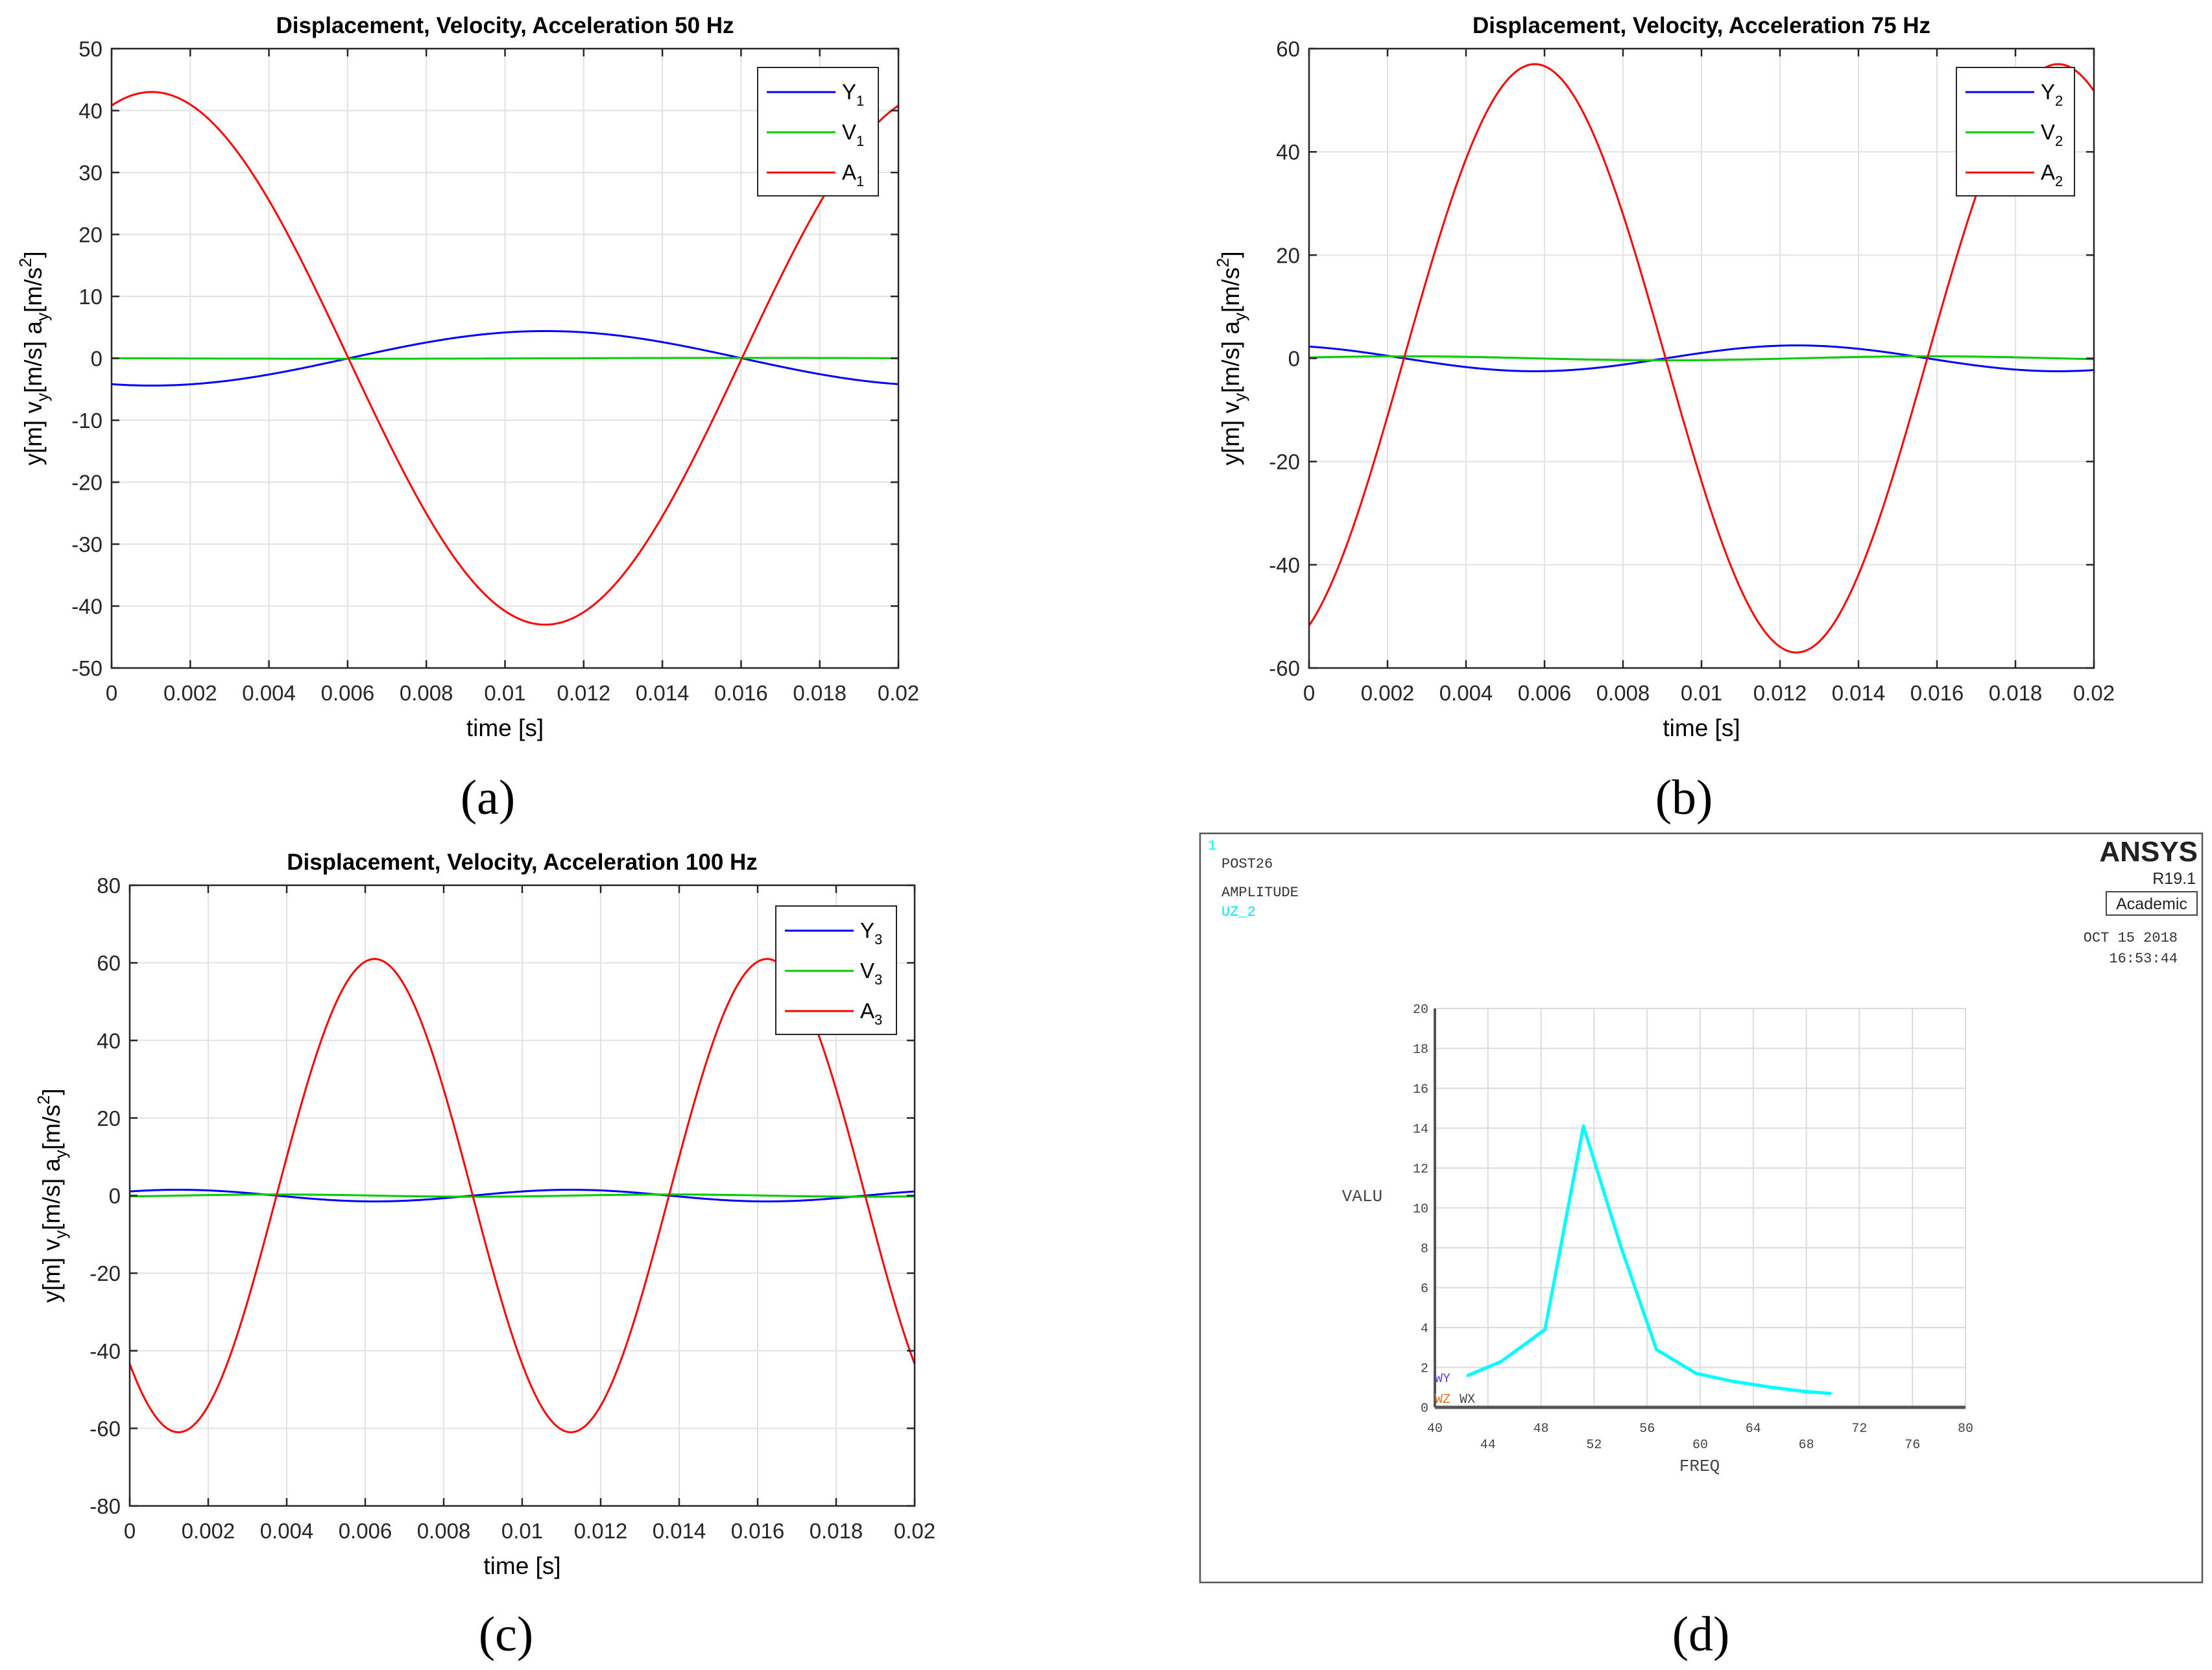 The width and height of the screenshot is (2212, 1670). Describe the element at coordinates (90, 297) in the screenshot. I see `y-tick-label: 10` at that location.